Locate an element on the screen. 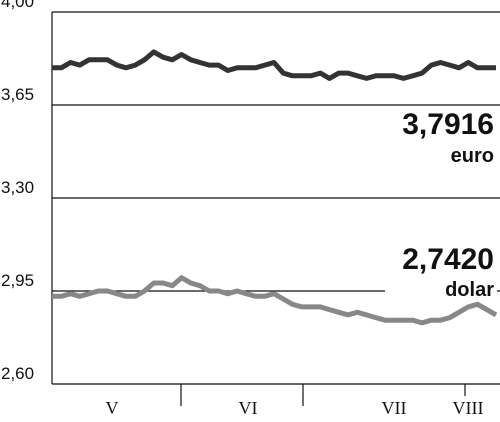 The image size is (500, 422). y-tick-label: 4,00 is located at coordinates (17, 5).